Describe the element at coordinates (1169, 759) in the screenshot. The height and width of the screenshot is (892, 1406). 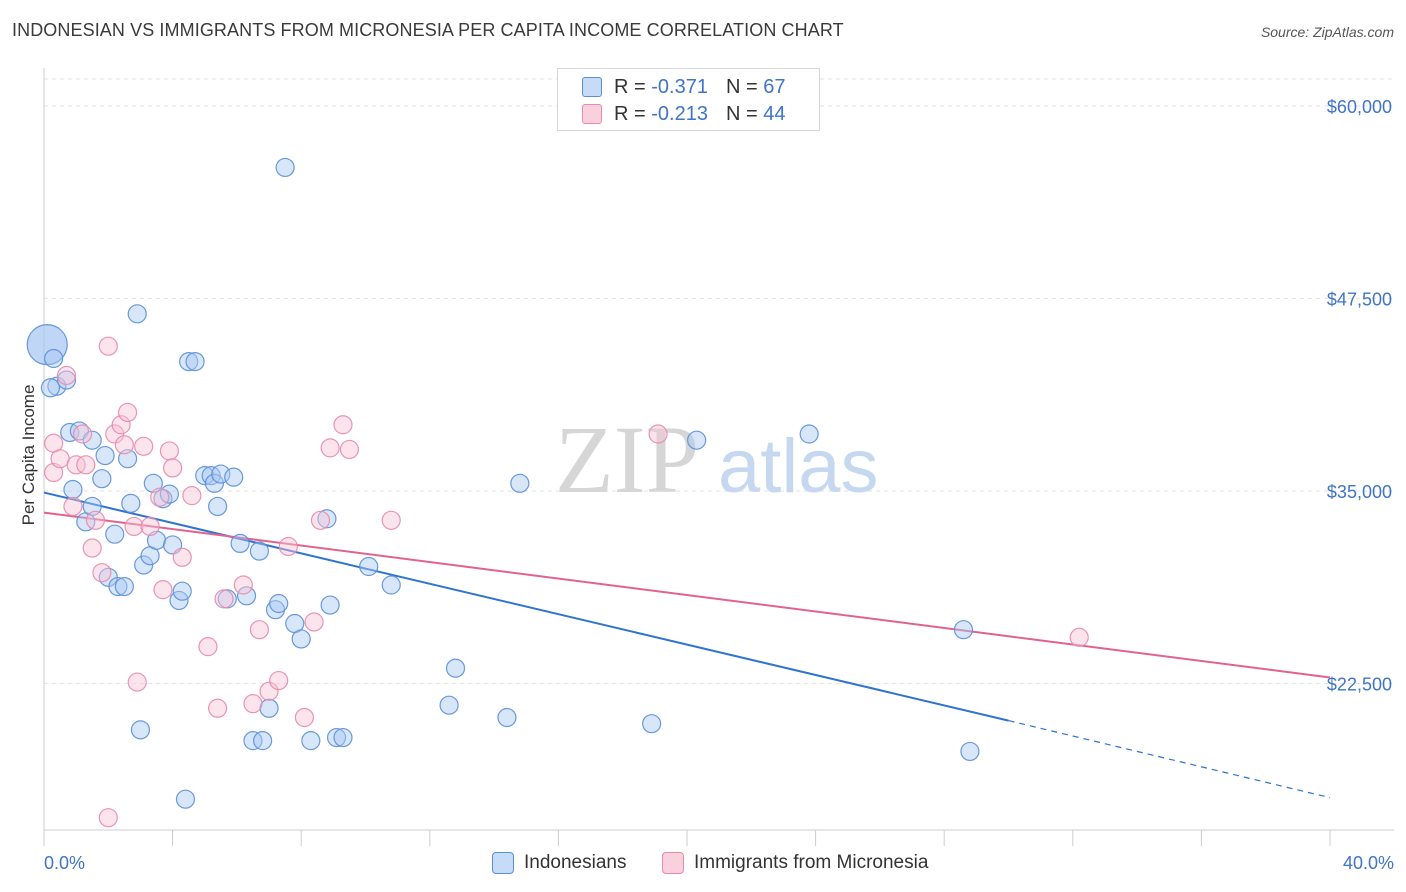
I see `trend-line-extension` at that location.